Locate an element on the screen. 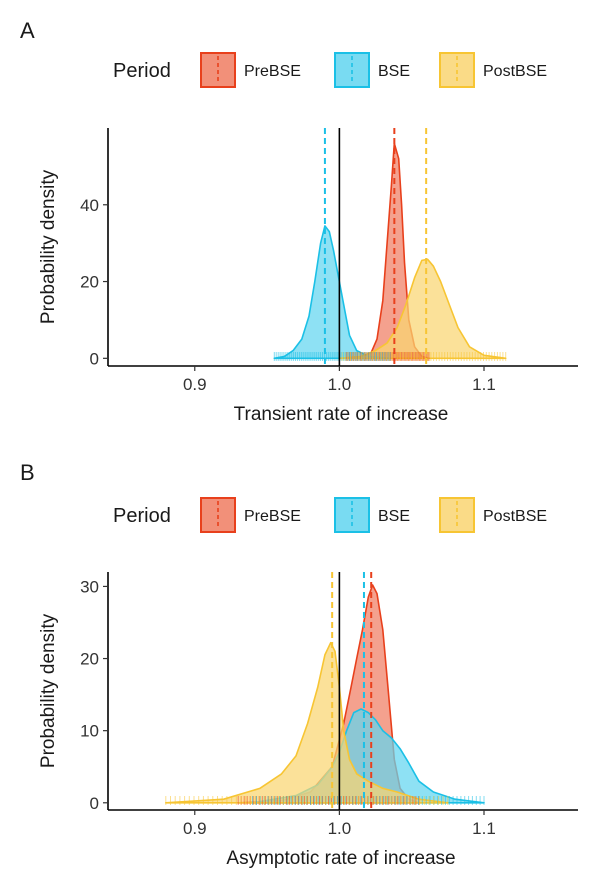 This screenshot has width=595, height=891. x-axis-title: Asymptotic rate of increase is located at coordinates (340, 858).